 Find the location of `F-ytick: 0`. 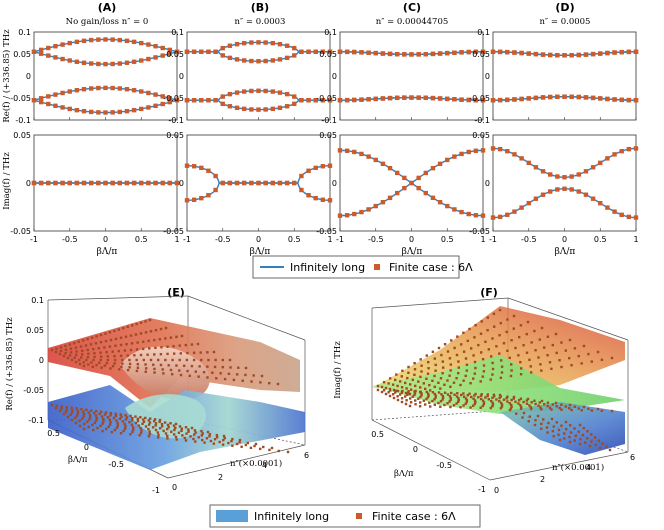

F-ytick: 0 is located at coordinates (496, 490).